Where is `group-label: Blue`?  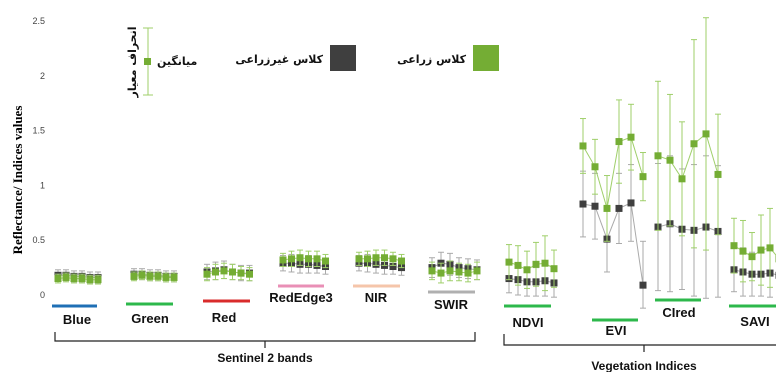
group-label: Blue is located at coordinates (77, 319).